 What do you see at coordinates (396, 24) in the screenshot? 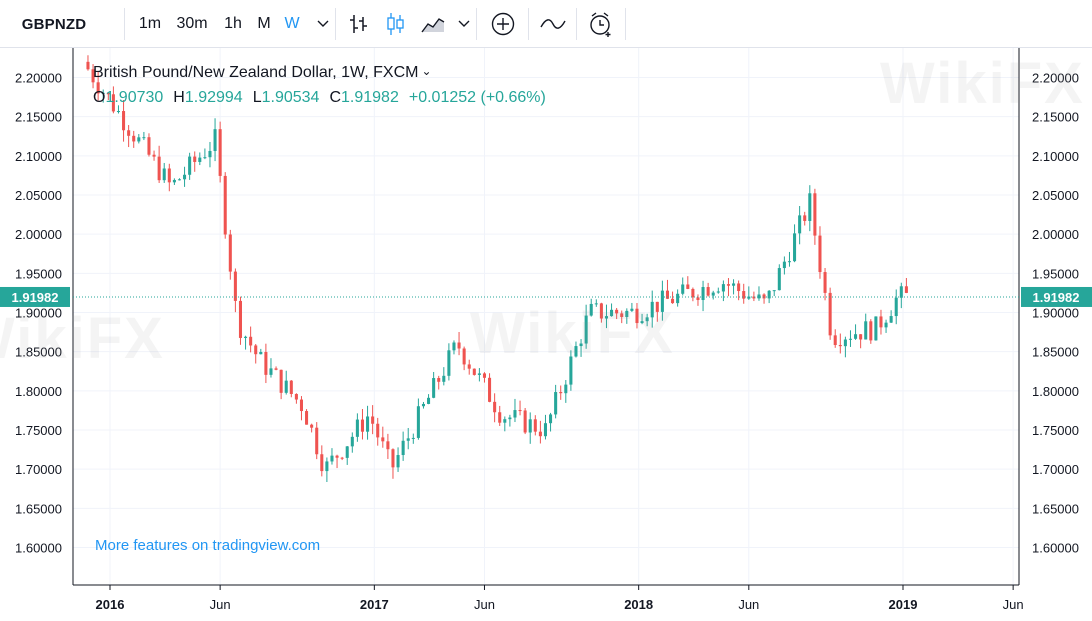
I see `candlestick-icon` at bounding box center [396, 24].